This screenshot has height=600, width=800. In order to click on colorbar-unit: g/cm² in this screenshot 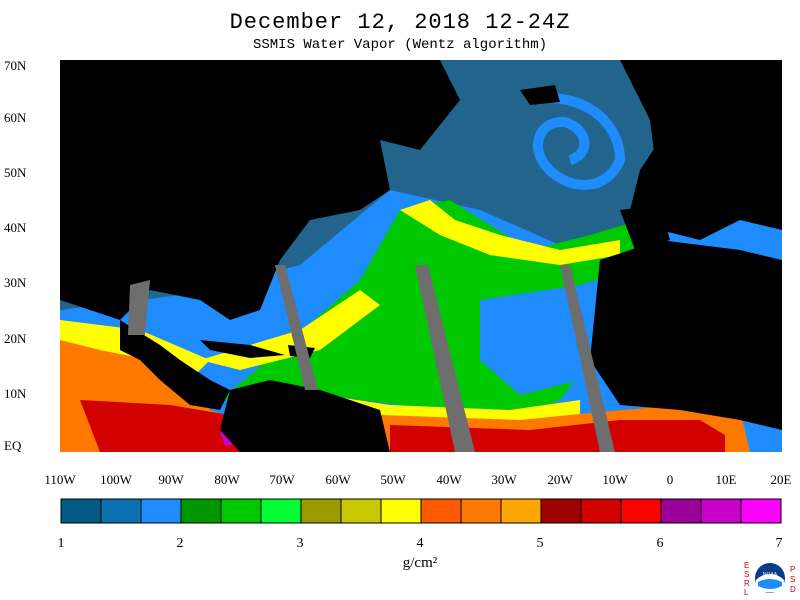, I will do `click(420, 563)`.